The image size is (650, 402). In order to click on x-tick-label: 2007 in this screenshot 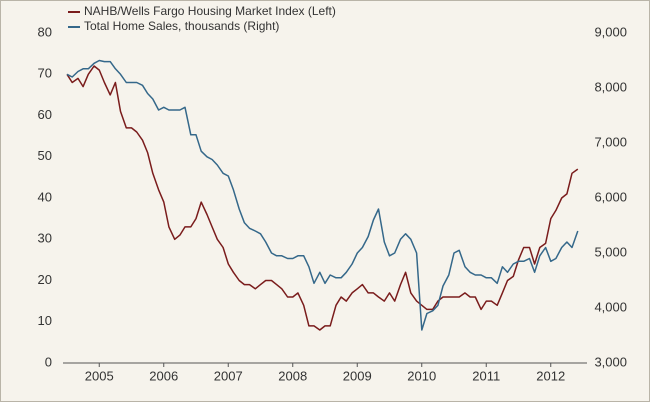, I will do `click(228, 375)`.